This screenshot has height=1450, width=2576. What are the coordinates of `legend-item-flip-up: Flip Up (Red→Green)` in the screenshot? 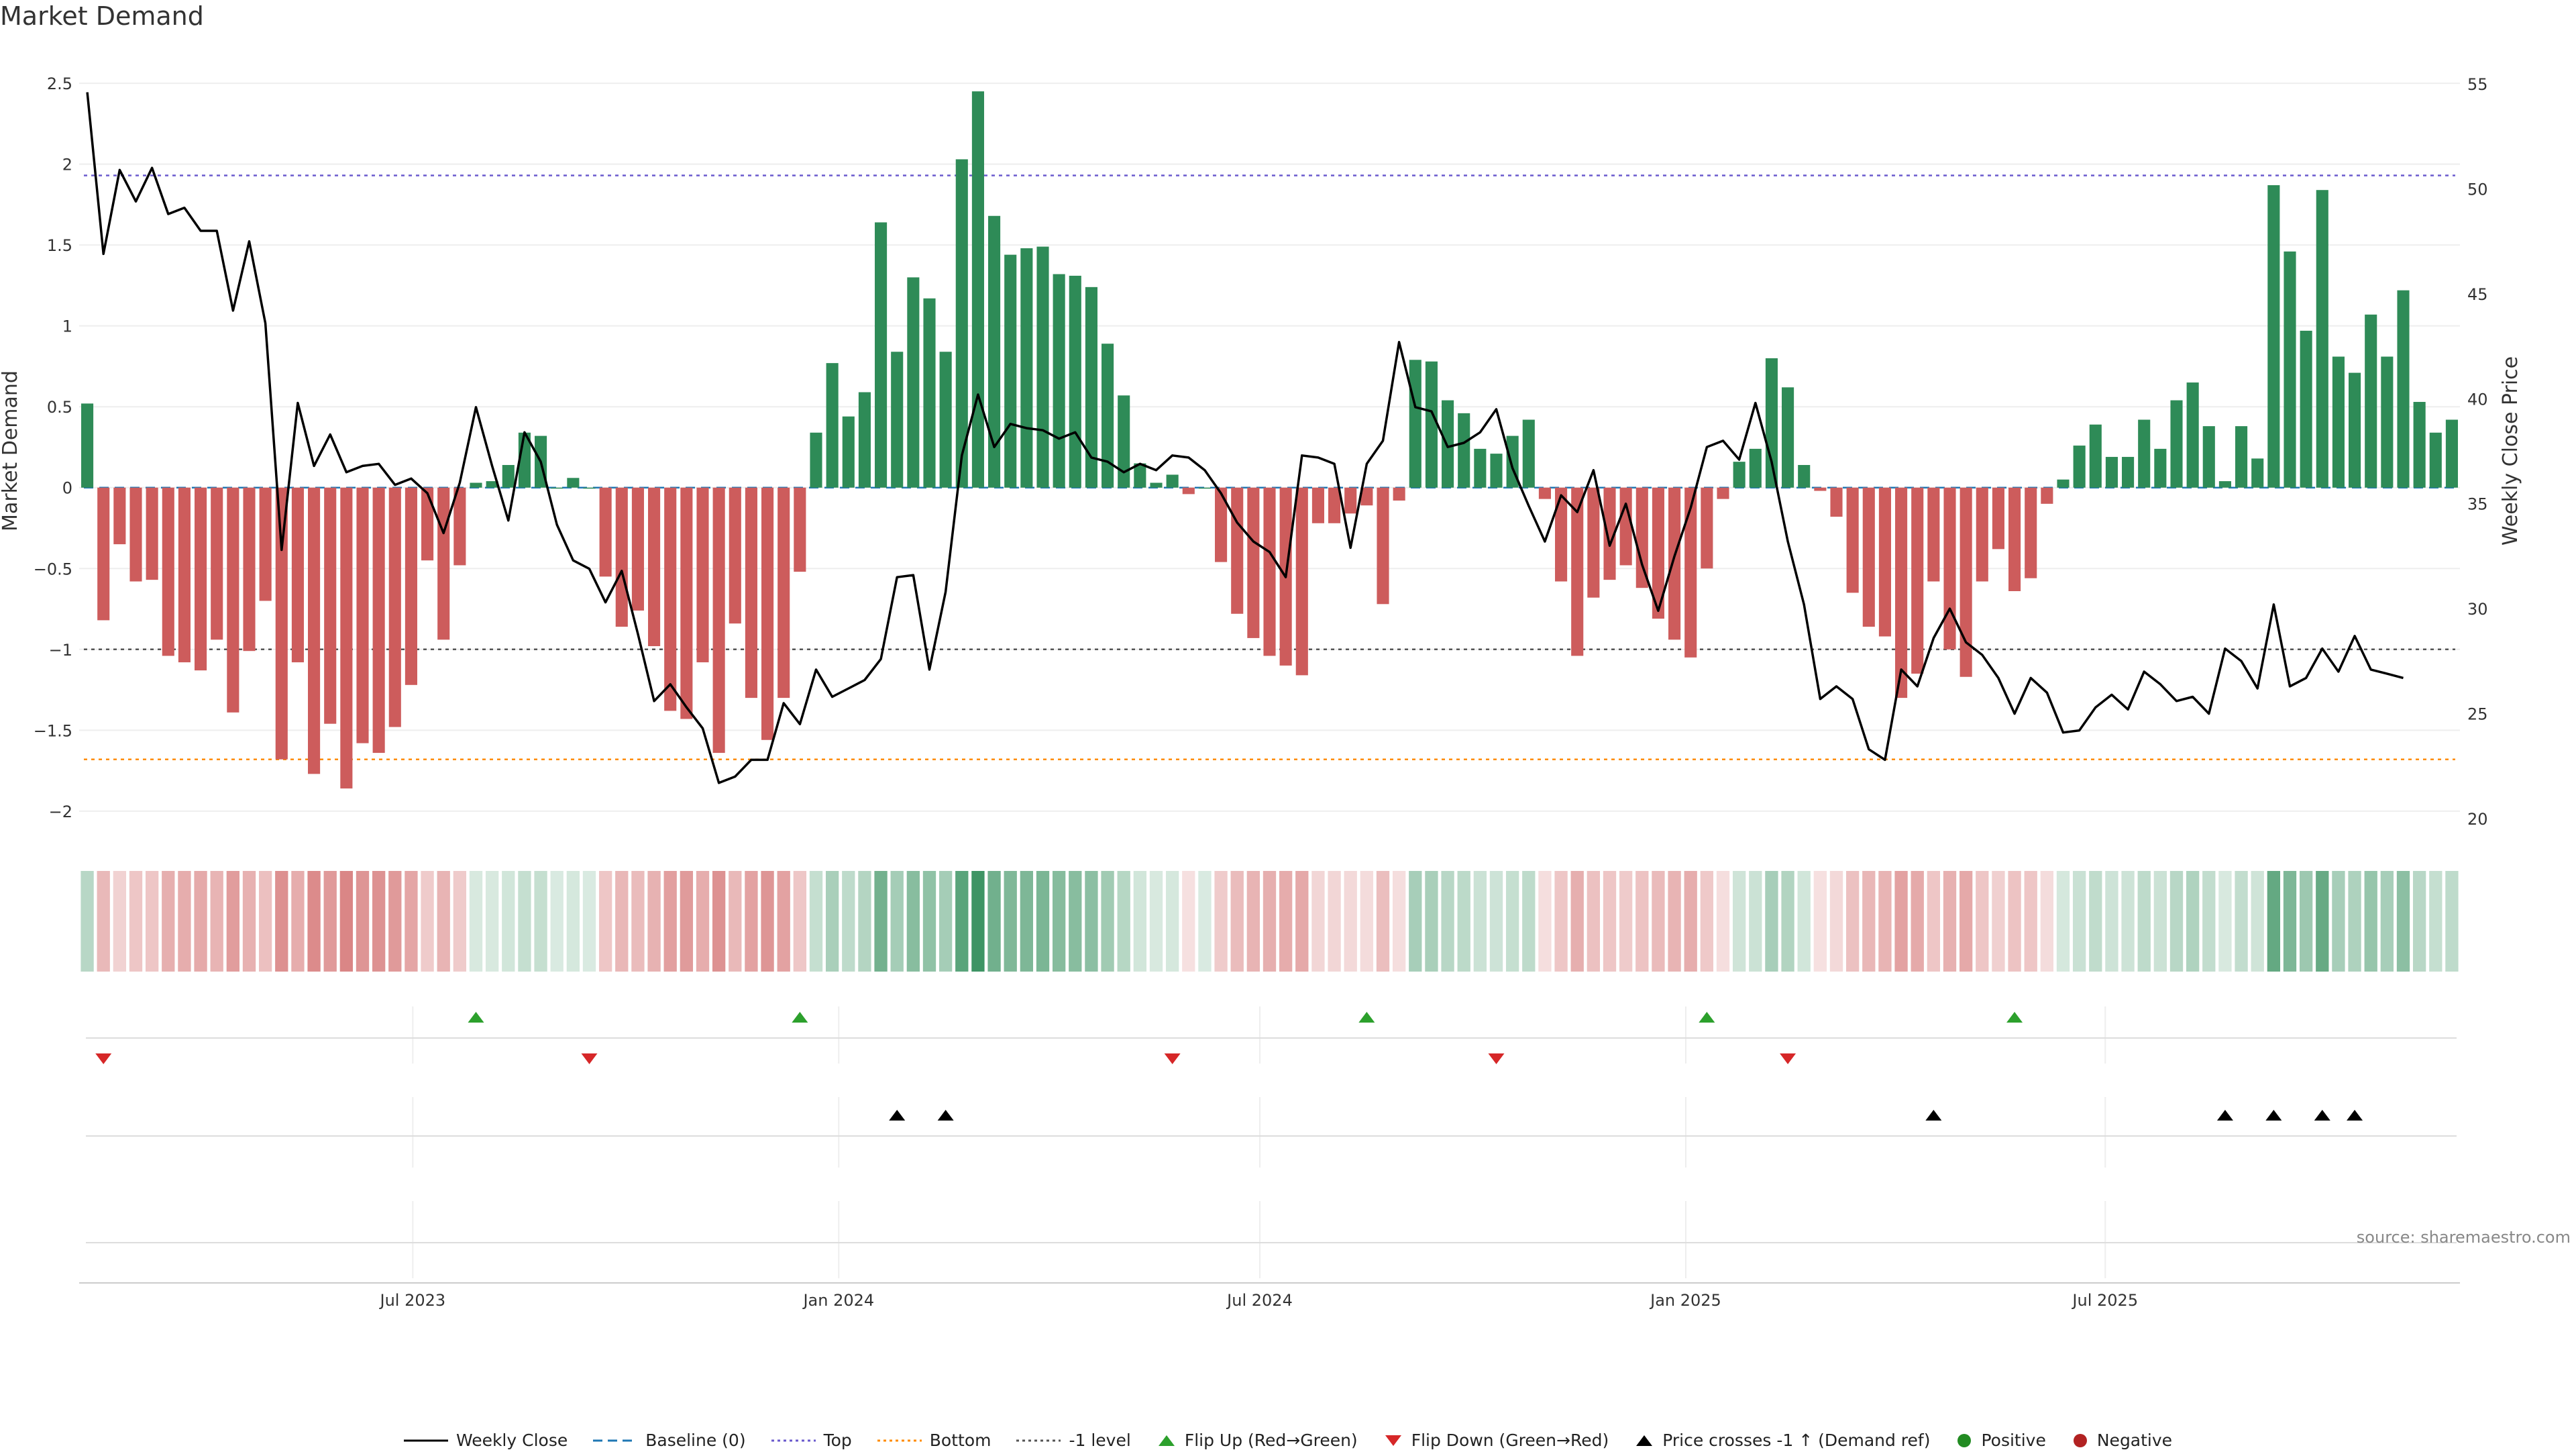 It's located at (1257, 1440).